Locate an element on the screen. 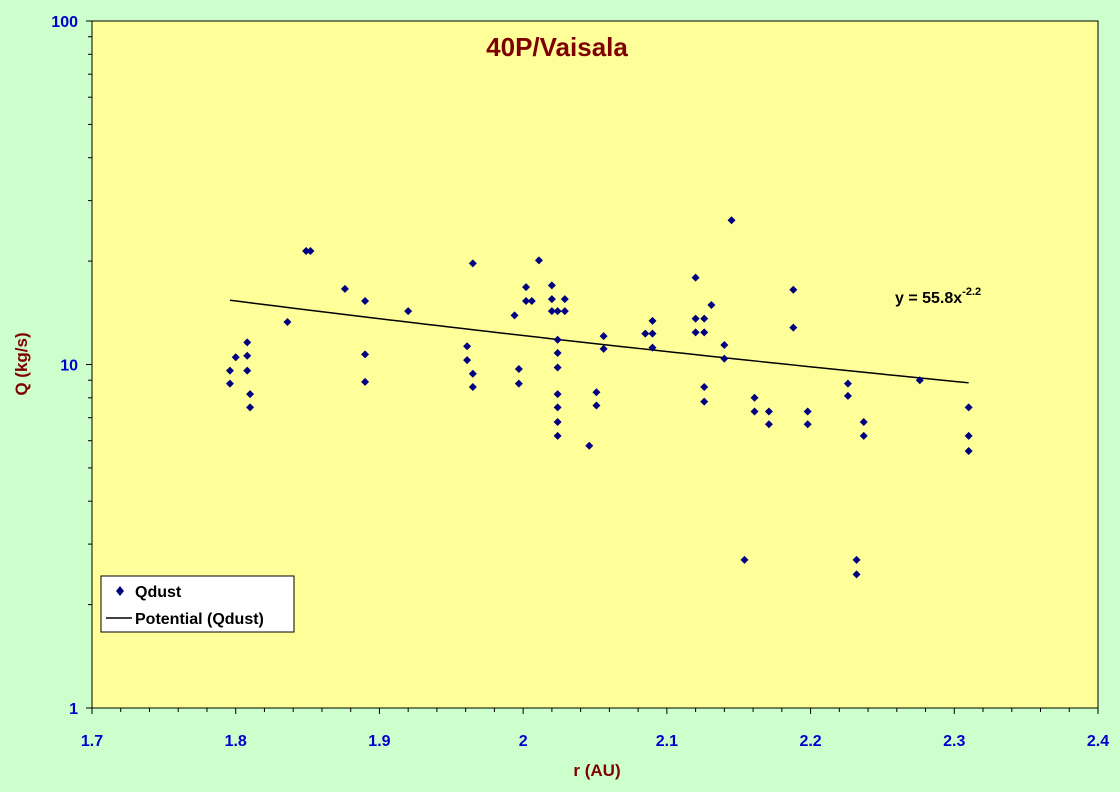 This screenshot has height=792, width=1120. trend-equation-exponent: -2.2 is located at coordinates (971, 292).